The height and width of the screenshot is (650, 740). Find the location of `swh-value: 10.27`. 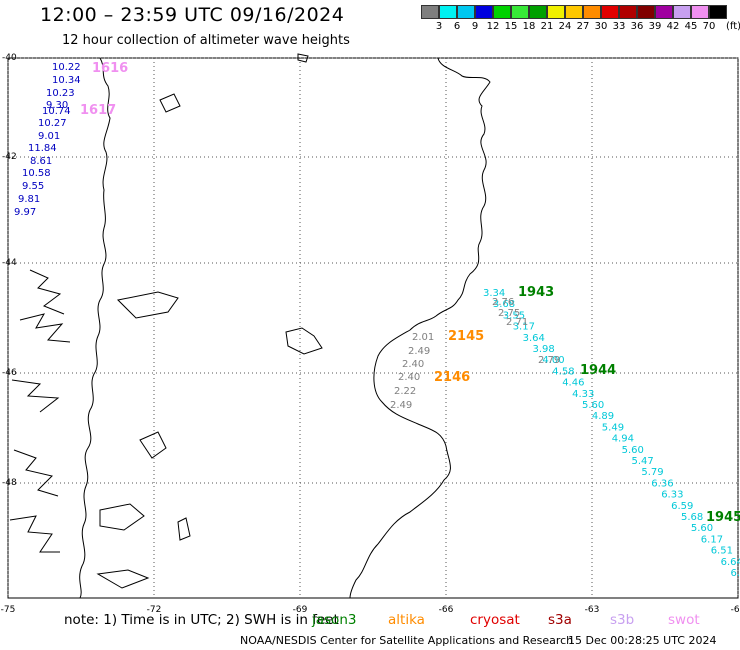

swh-value: 10.27 is located at coordinates (52, 123).